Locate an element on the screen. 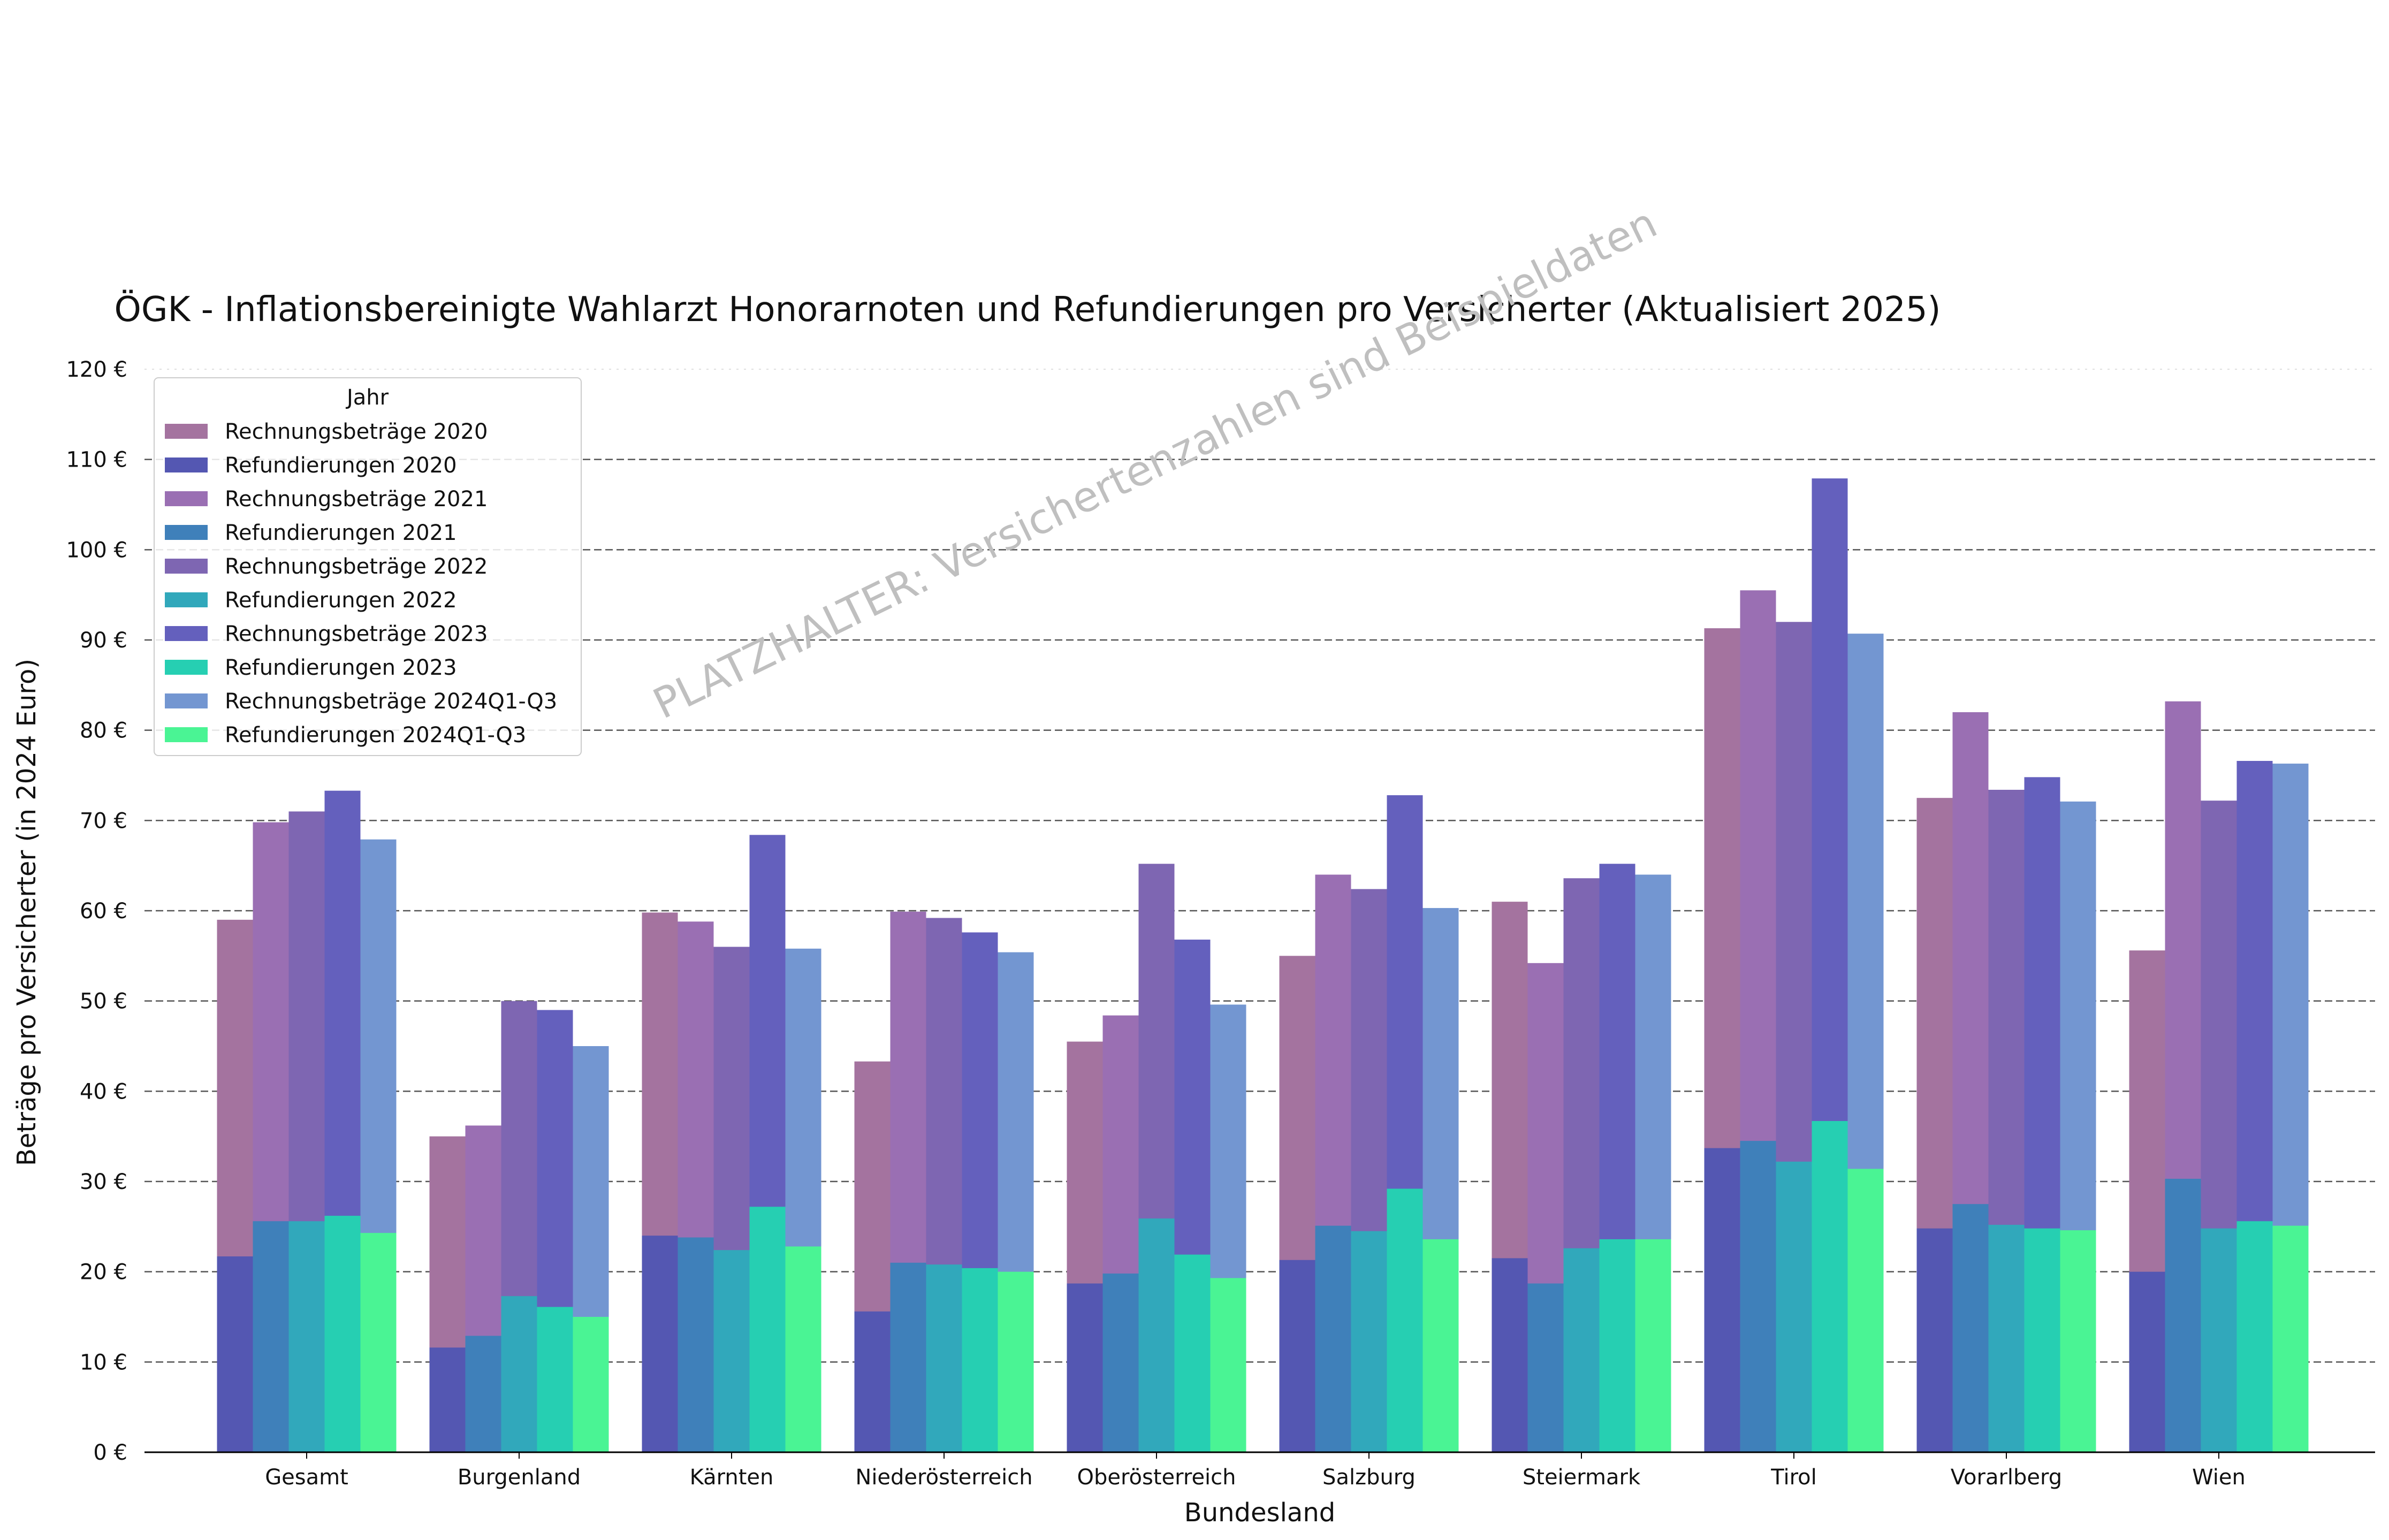  legend-item-label: Refundierungen 2023 is located at coordinates (341, 667).